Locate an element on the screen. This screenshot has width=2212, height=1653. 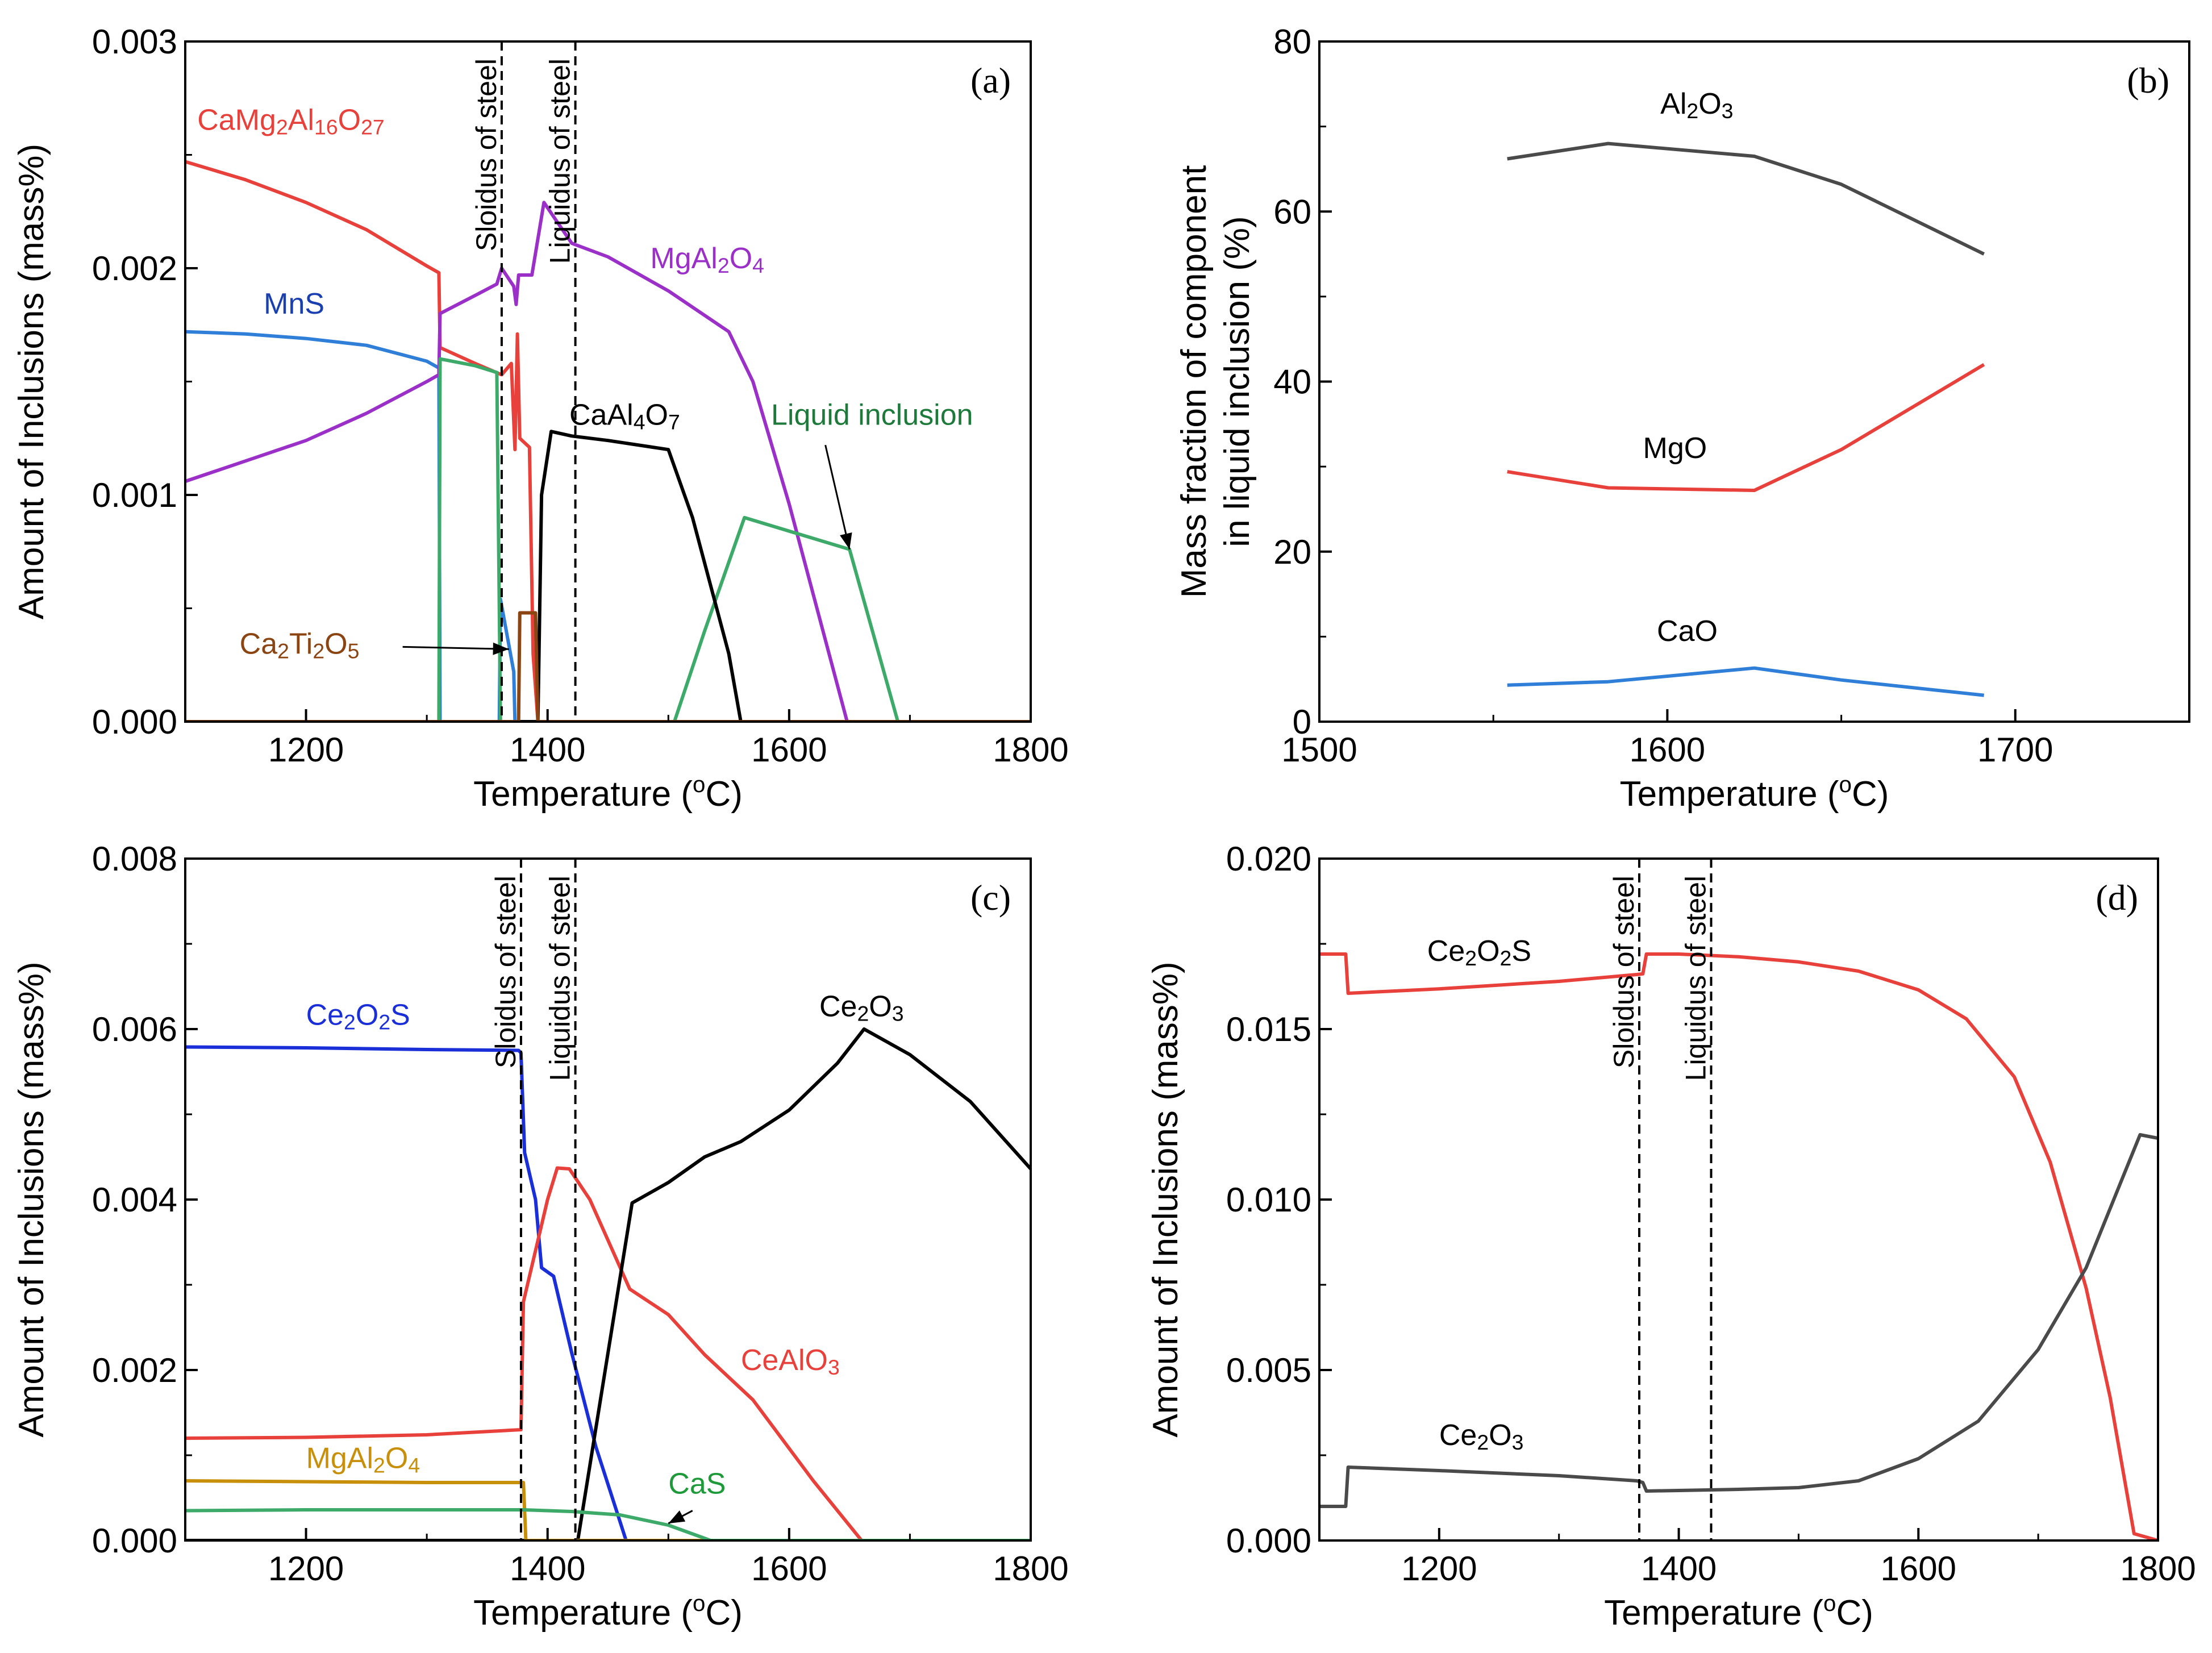
series-line-ca2ti2o5 is located at coordinates (608, 666).